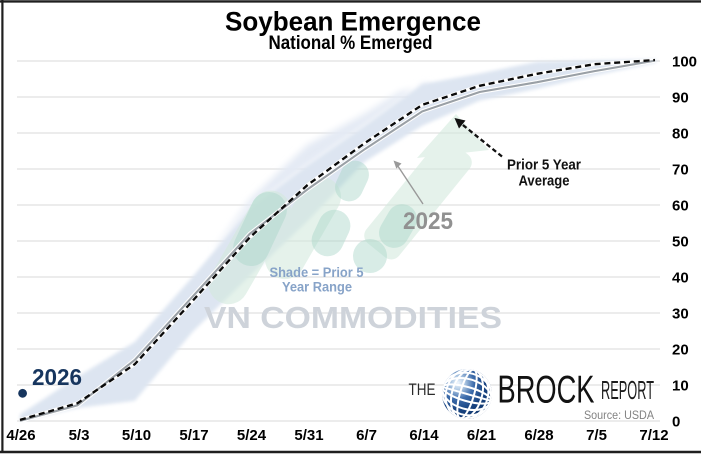 This screenshot has width=701, height=461. I want to click on svg-text: 90, so click(680, 98).